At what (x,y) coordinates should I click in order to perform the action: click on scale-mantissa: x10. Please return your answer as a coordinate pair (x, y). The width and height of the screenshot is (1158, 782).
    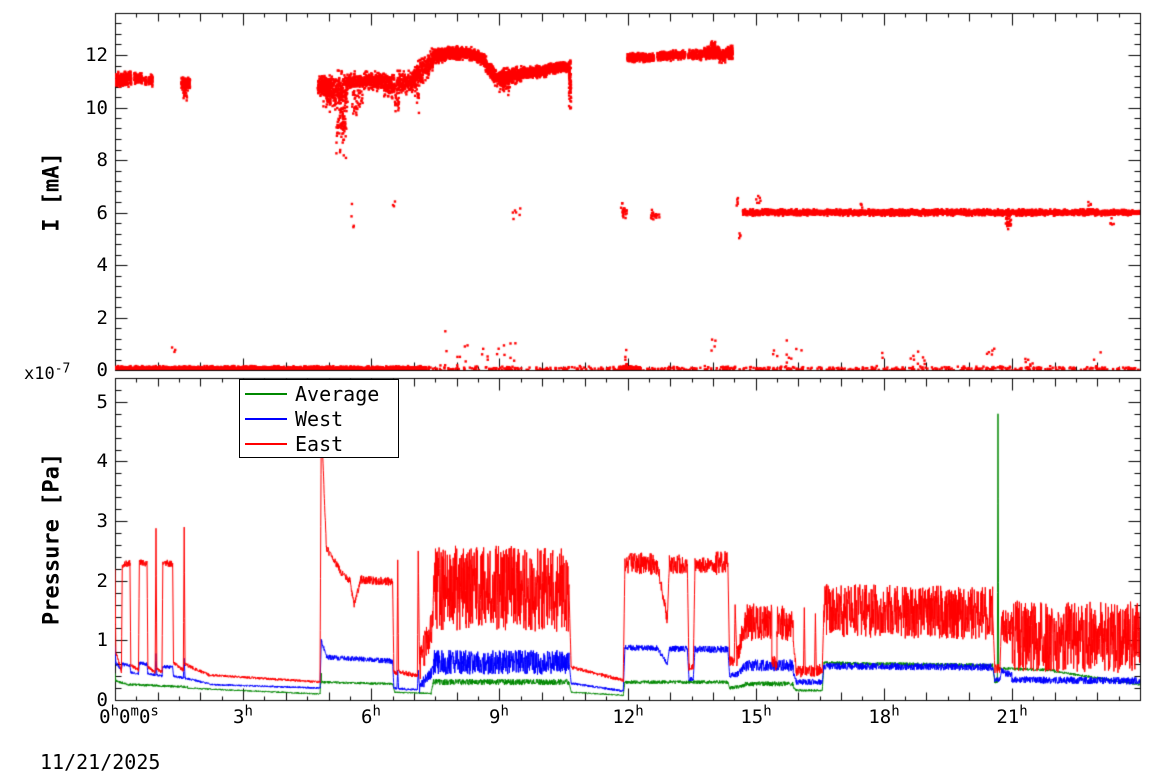
    Looking at the image, I should click on (39, 374).